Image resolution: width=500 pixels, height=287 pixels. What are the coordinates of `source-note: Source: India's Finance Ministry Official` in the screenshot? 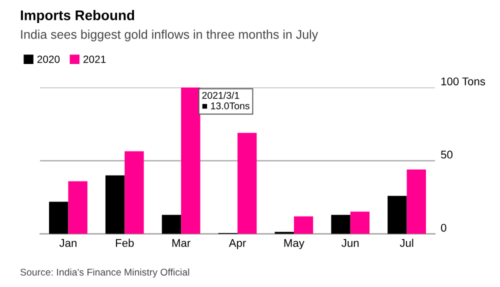 It's located at (105, 273).